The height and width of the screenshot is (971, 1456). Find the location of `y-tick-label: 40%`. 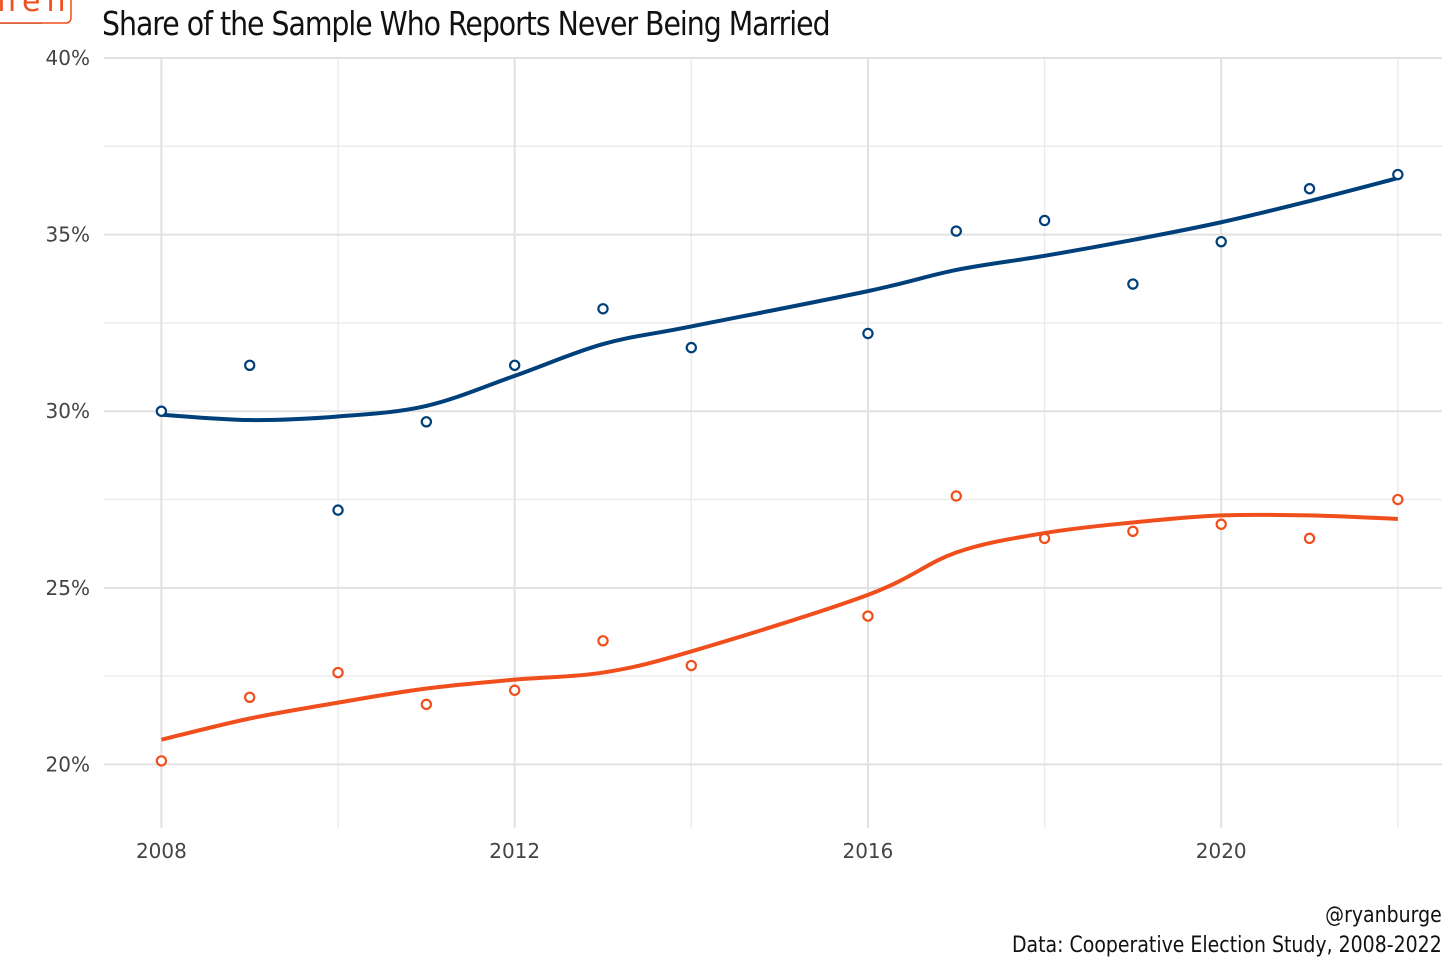

y-tick-label: 40% is located at coordinates (68, 58).